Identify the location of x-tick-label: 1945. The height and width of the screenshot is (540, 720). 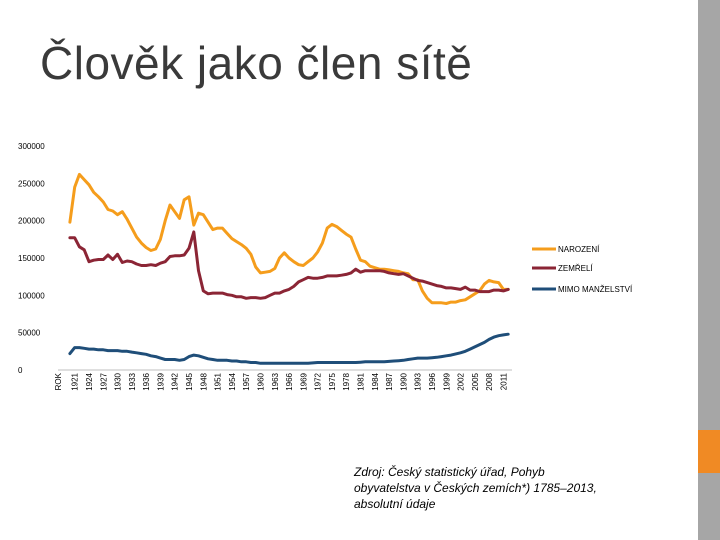
(189, 381).